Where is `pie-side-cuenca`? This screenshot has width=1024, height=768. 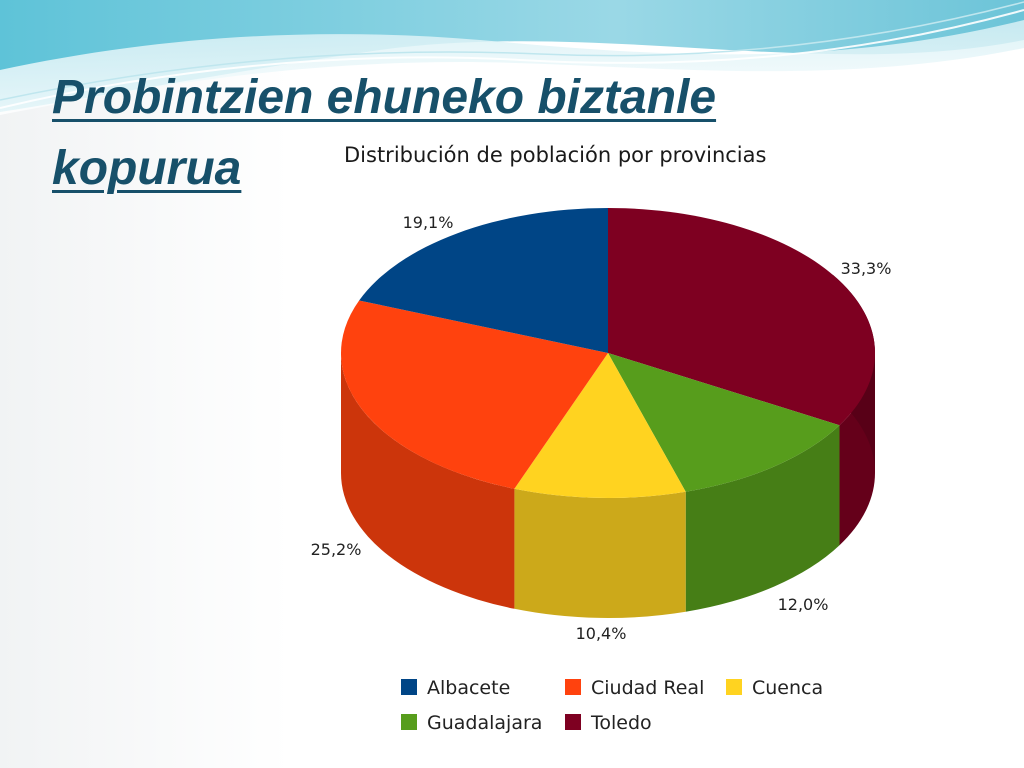 pie-side-cuenca is located at coordinates (600, 553).